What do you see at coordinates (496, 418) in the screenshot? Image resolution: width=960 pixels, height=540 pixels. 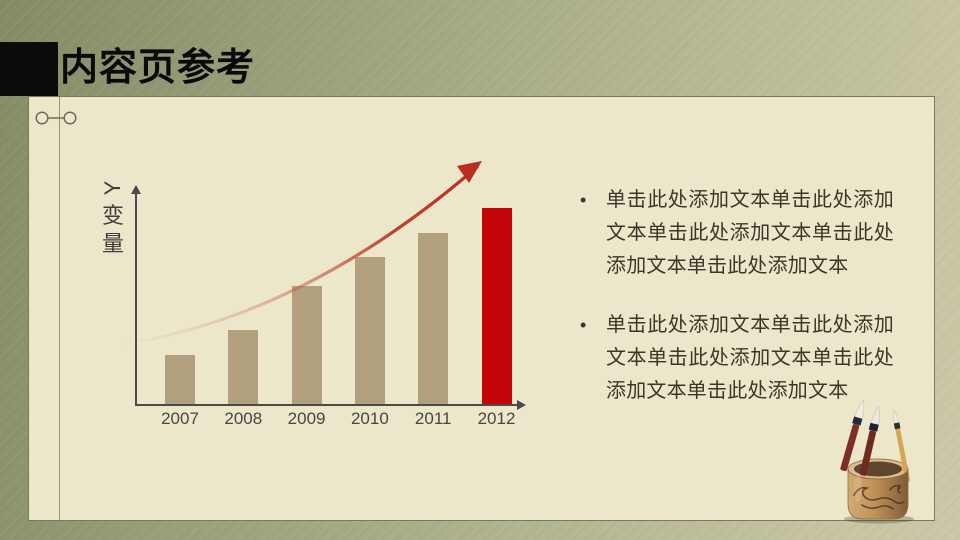 I see `x-tick-2012: 2012` at bounding box center [496, 418].